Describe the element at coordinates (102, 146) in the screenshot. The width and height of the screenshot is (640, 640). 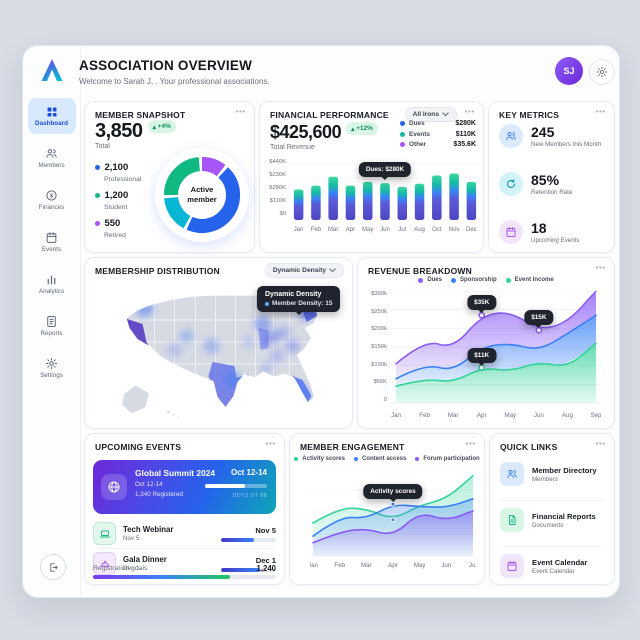
I see `total-label: Total` at that location.